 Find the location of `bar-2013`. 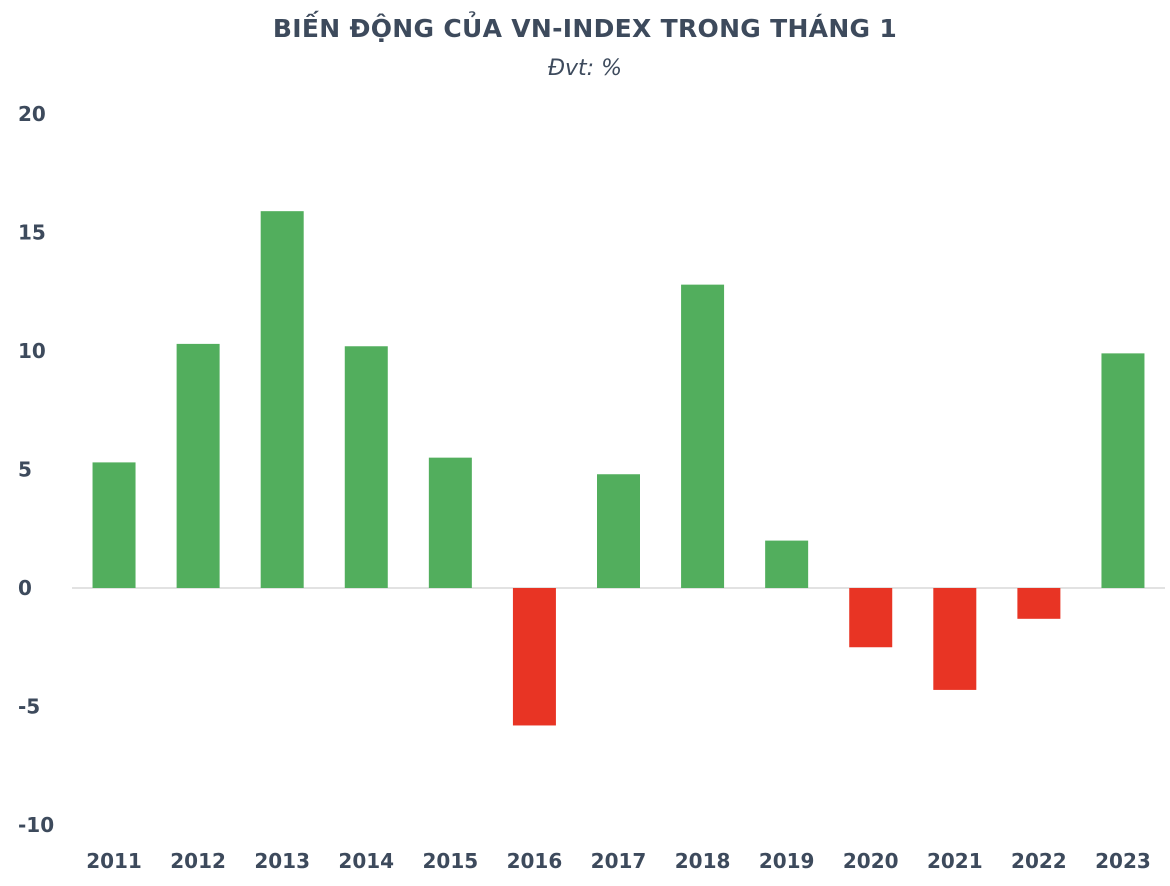

bar-2013 is located at coordinates (282, 400).